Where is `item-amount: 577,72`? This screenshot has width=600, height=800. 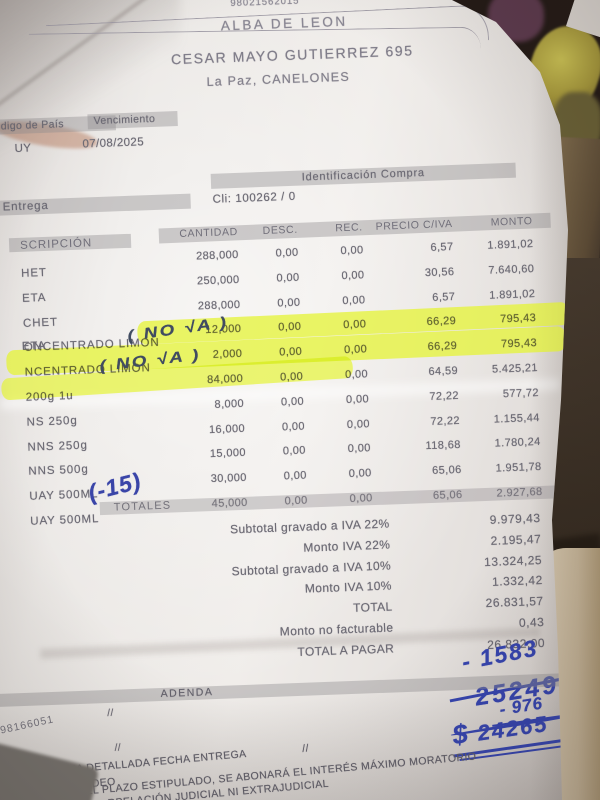
item-amount: 577,72 is located at coordinates (521, 393).